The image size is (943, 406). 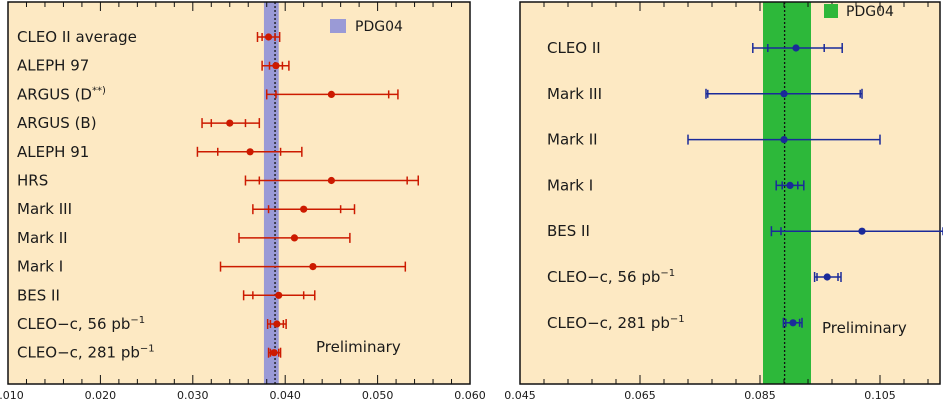 I want to click on x-tick-label: 0.050, so click(x=378, y=395).